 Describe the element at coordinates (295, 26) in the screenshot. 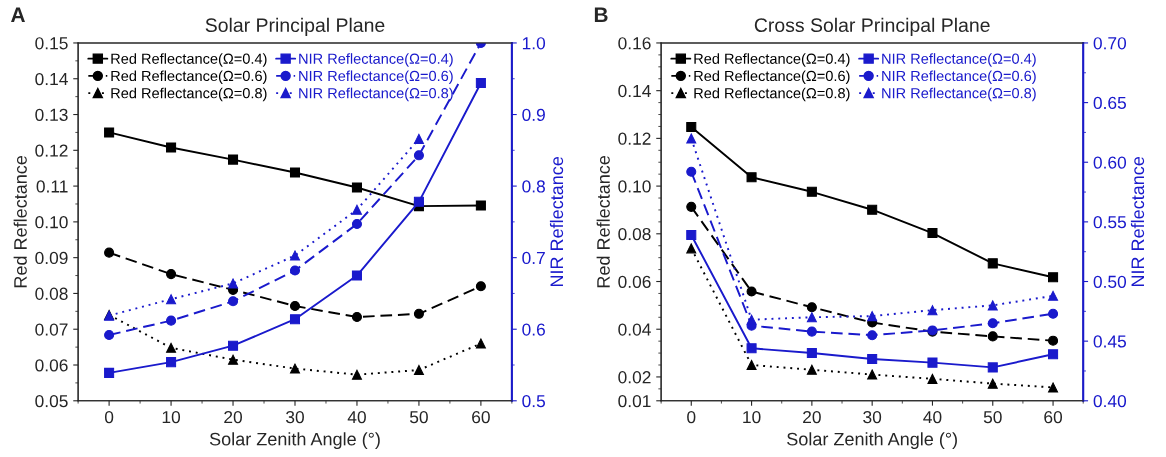

I see `chart-title: Solar Principal Plane` at that location.